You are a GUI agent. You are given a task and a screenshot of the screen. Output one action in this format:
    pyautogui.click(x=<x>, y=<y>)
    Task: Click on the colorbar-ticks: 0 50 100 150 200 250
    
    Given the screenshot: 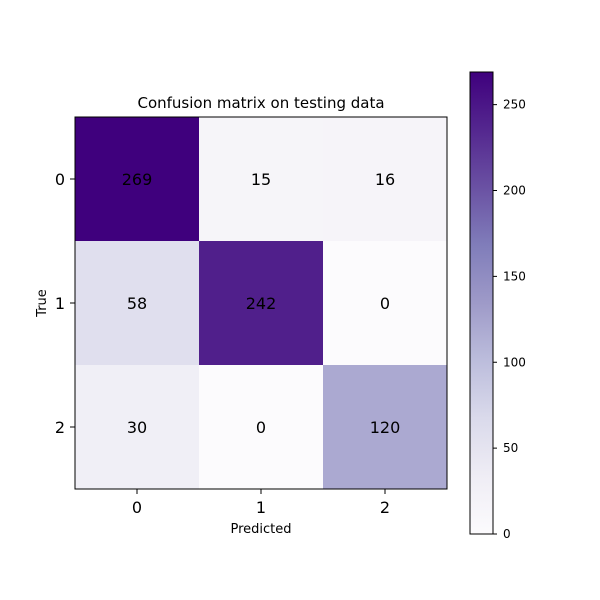 What is the action you would take?
    pyautogui.click(x=509, y=319)
    